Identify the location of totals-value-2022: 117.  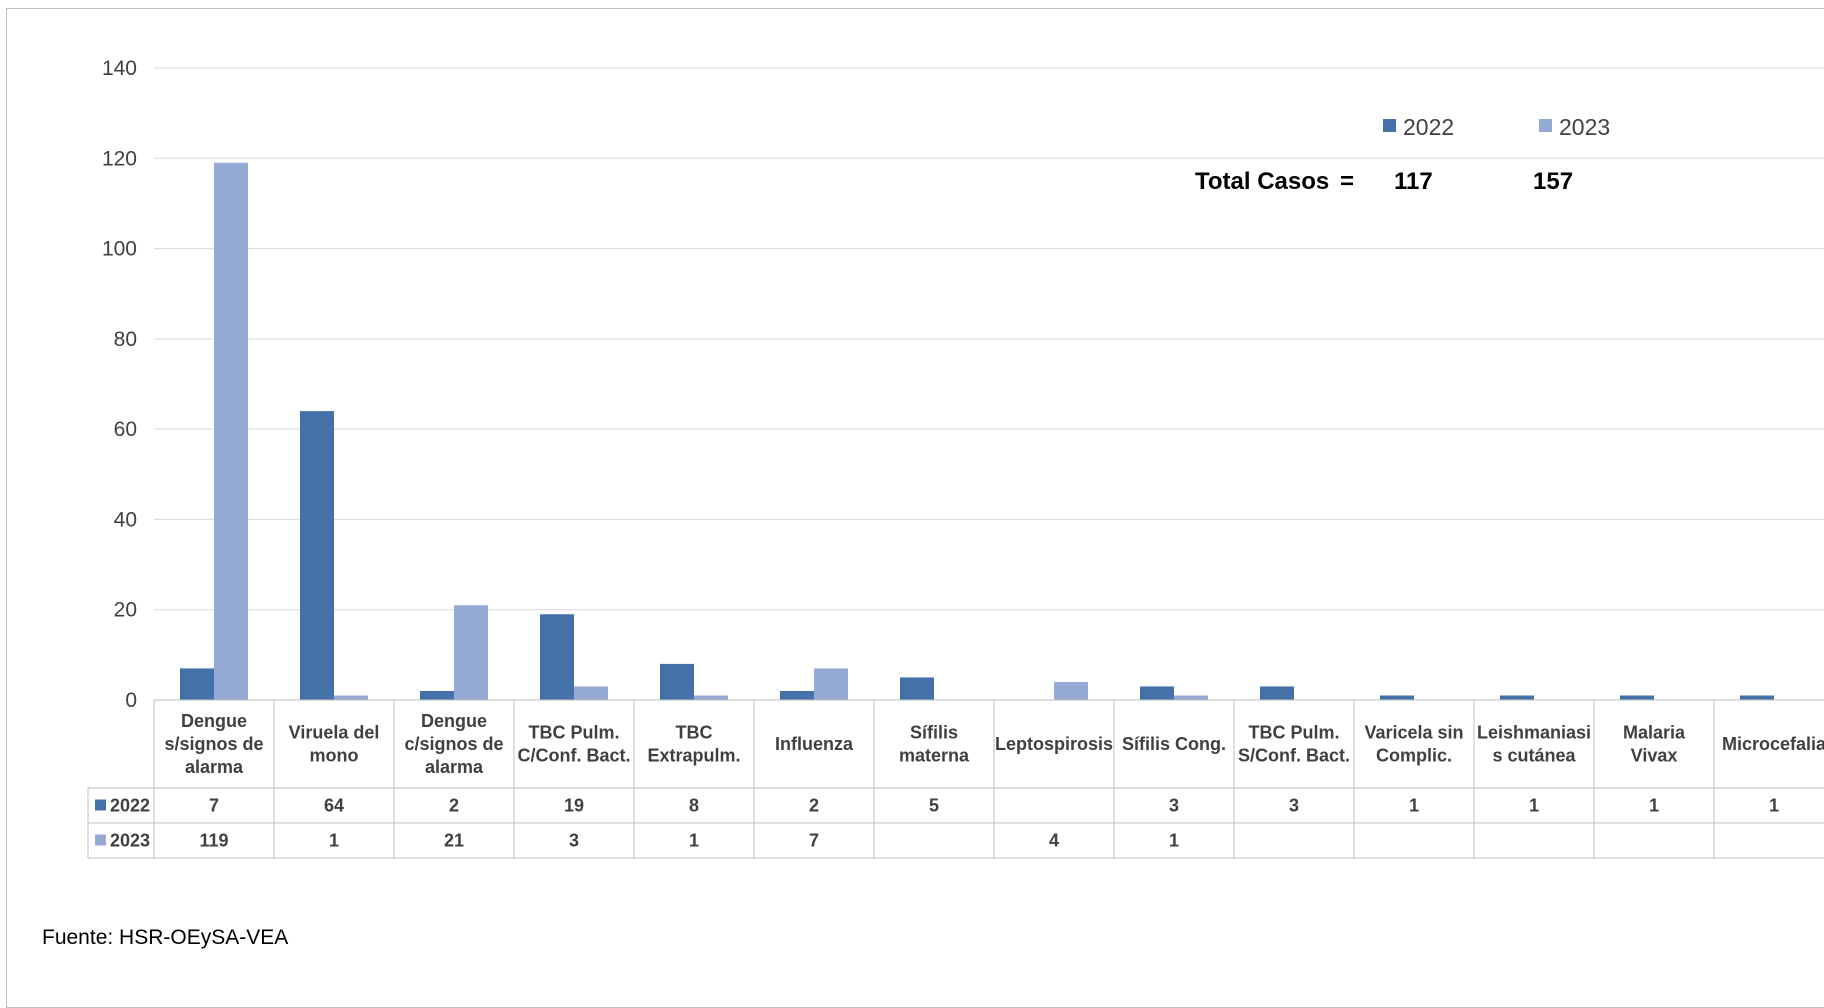
(1413, 181).